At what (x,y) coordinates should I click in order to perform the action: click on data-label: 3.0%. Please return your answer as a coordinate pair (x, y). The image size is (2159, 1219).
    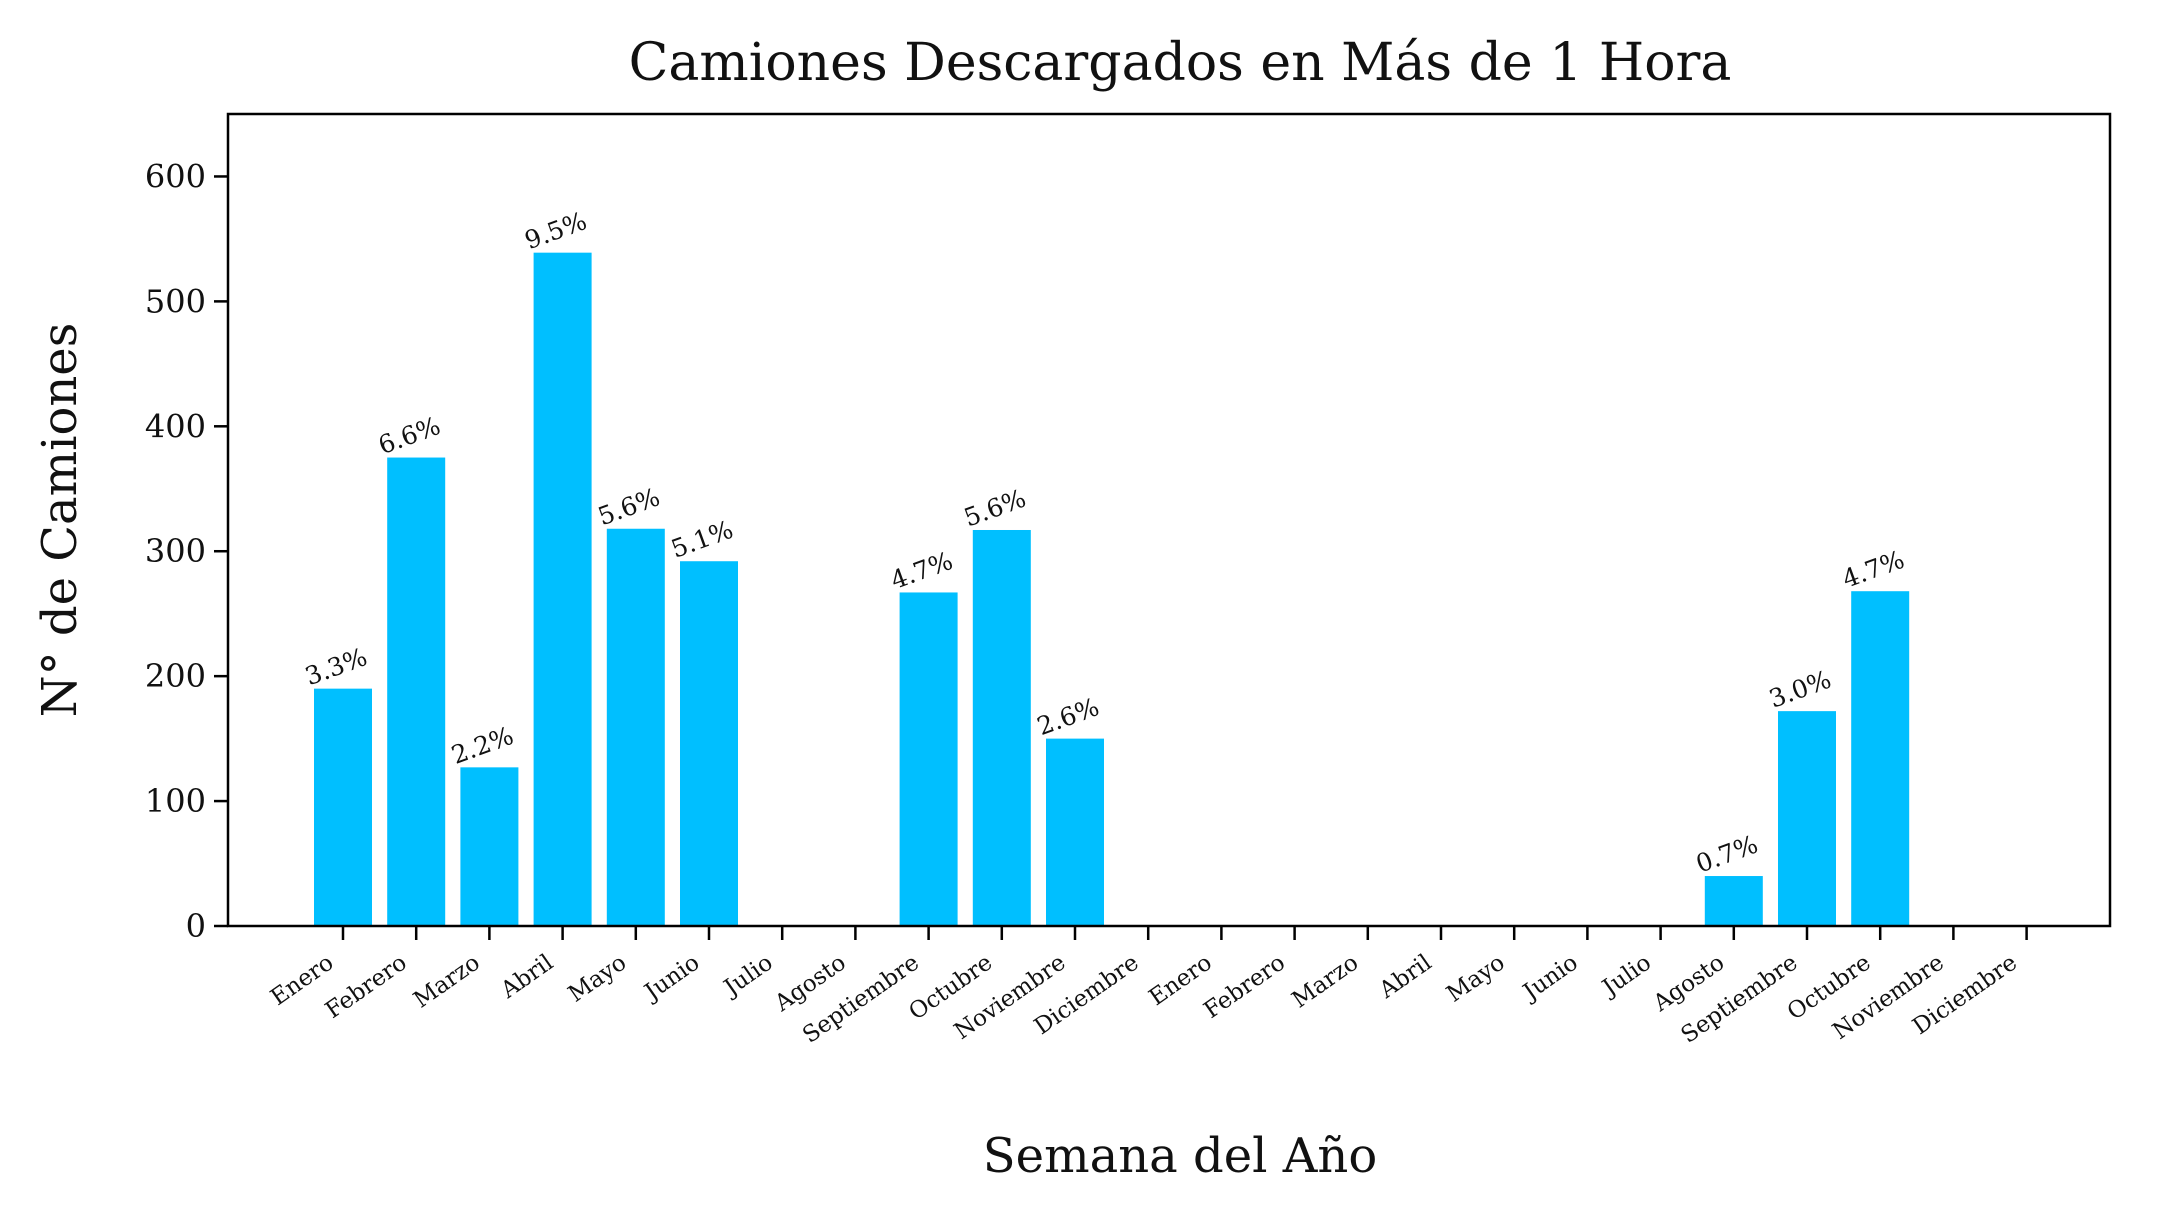
    Looking at the image, I should click on (1800, 689).